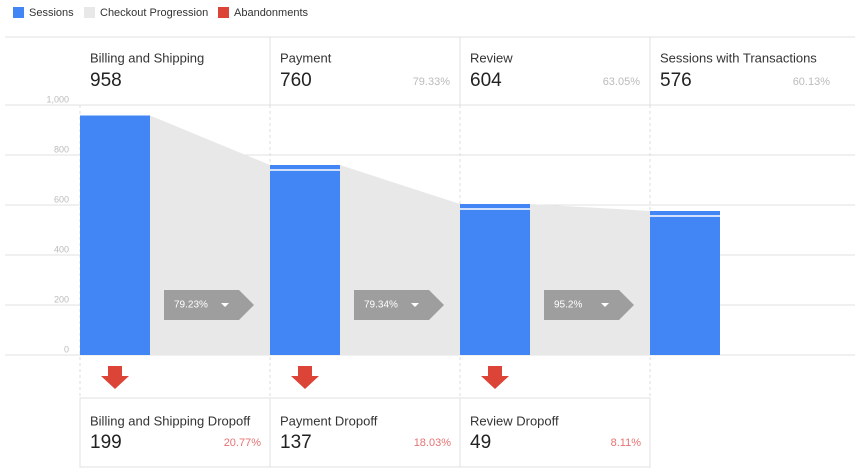  I want to click on stage-name: Payment, so click(306, 57).